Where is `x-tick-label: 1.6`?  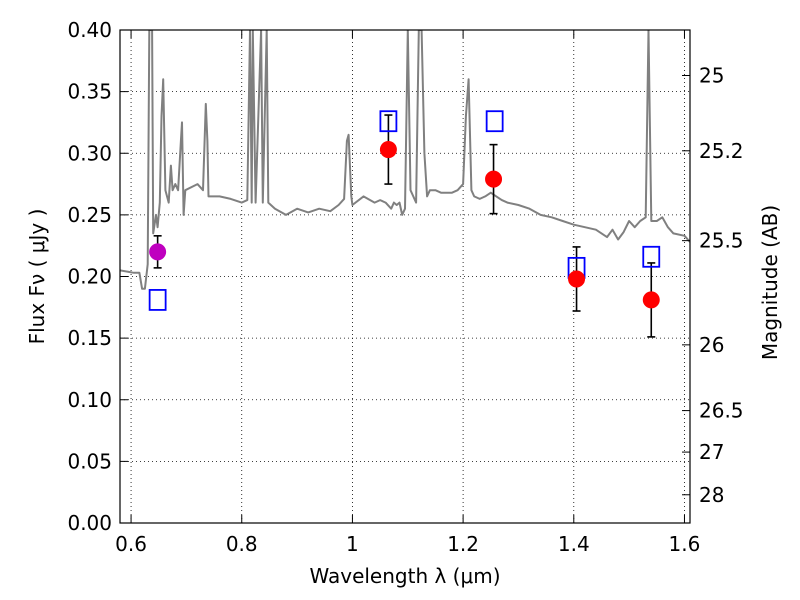
x-tick-label: 1.6 is located at coordinates (685, 544).